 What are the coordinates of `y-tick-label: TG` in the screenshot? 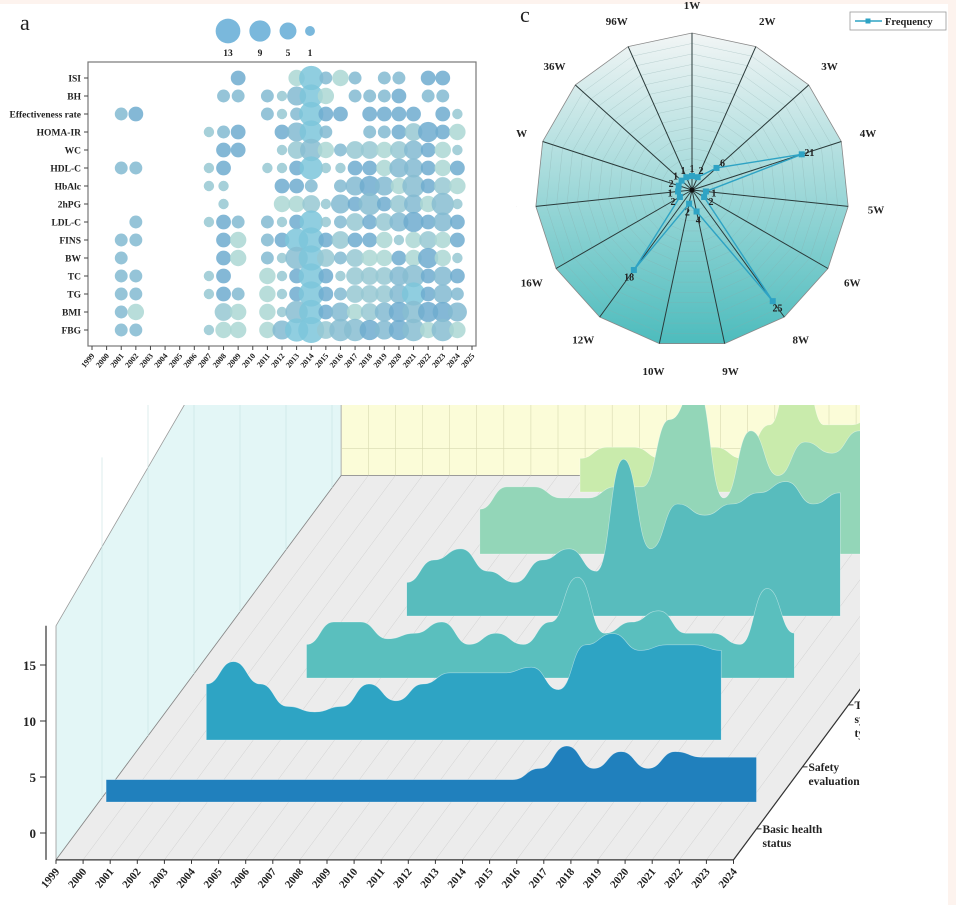 It's located at (74, 296).